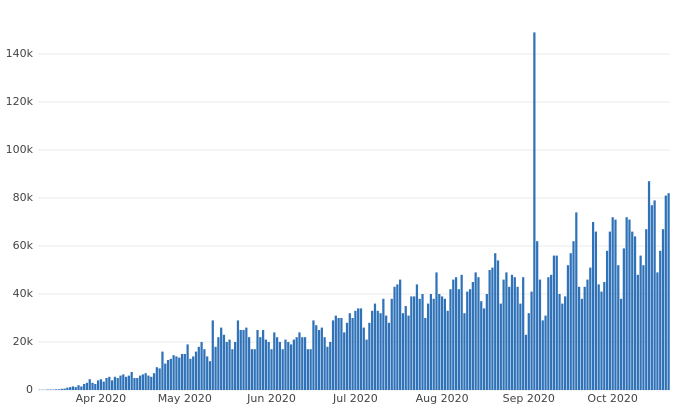 This screenshot has height=419, width=680. What do you see at coordinates (355, 398) in the screenshot?
I see `x-tick-label: Jul 2020` at bounding box center [355, 398].